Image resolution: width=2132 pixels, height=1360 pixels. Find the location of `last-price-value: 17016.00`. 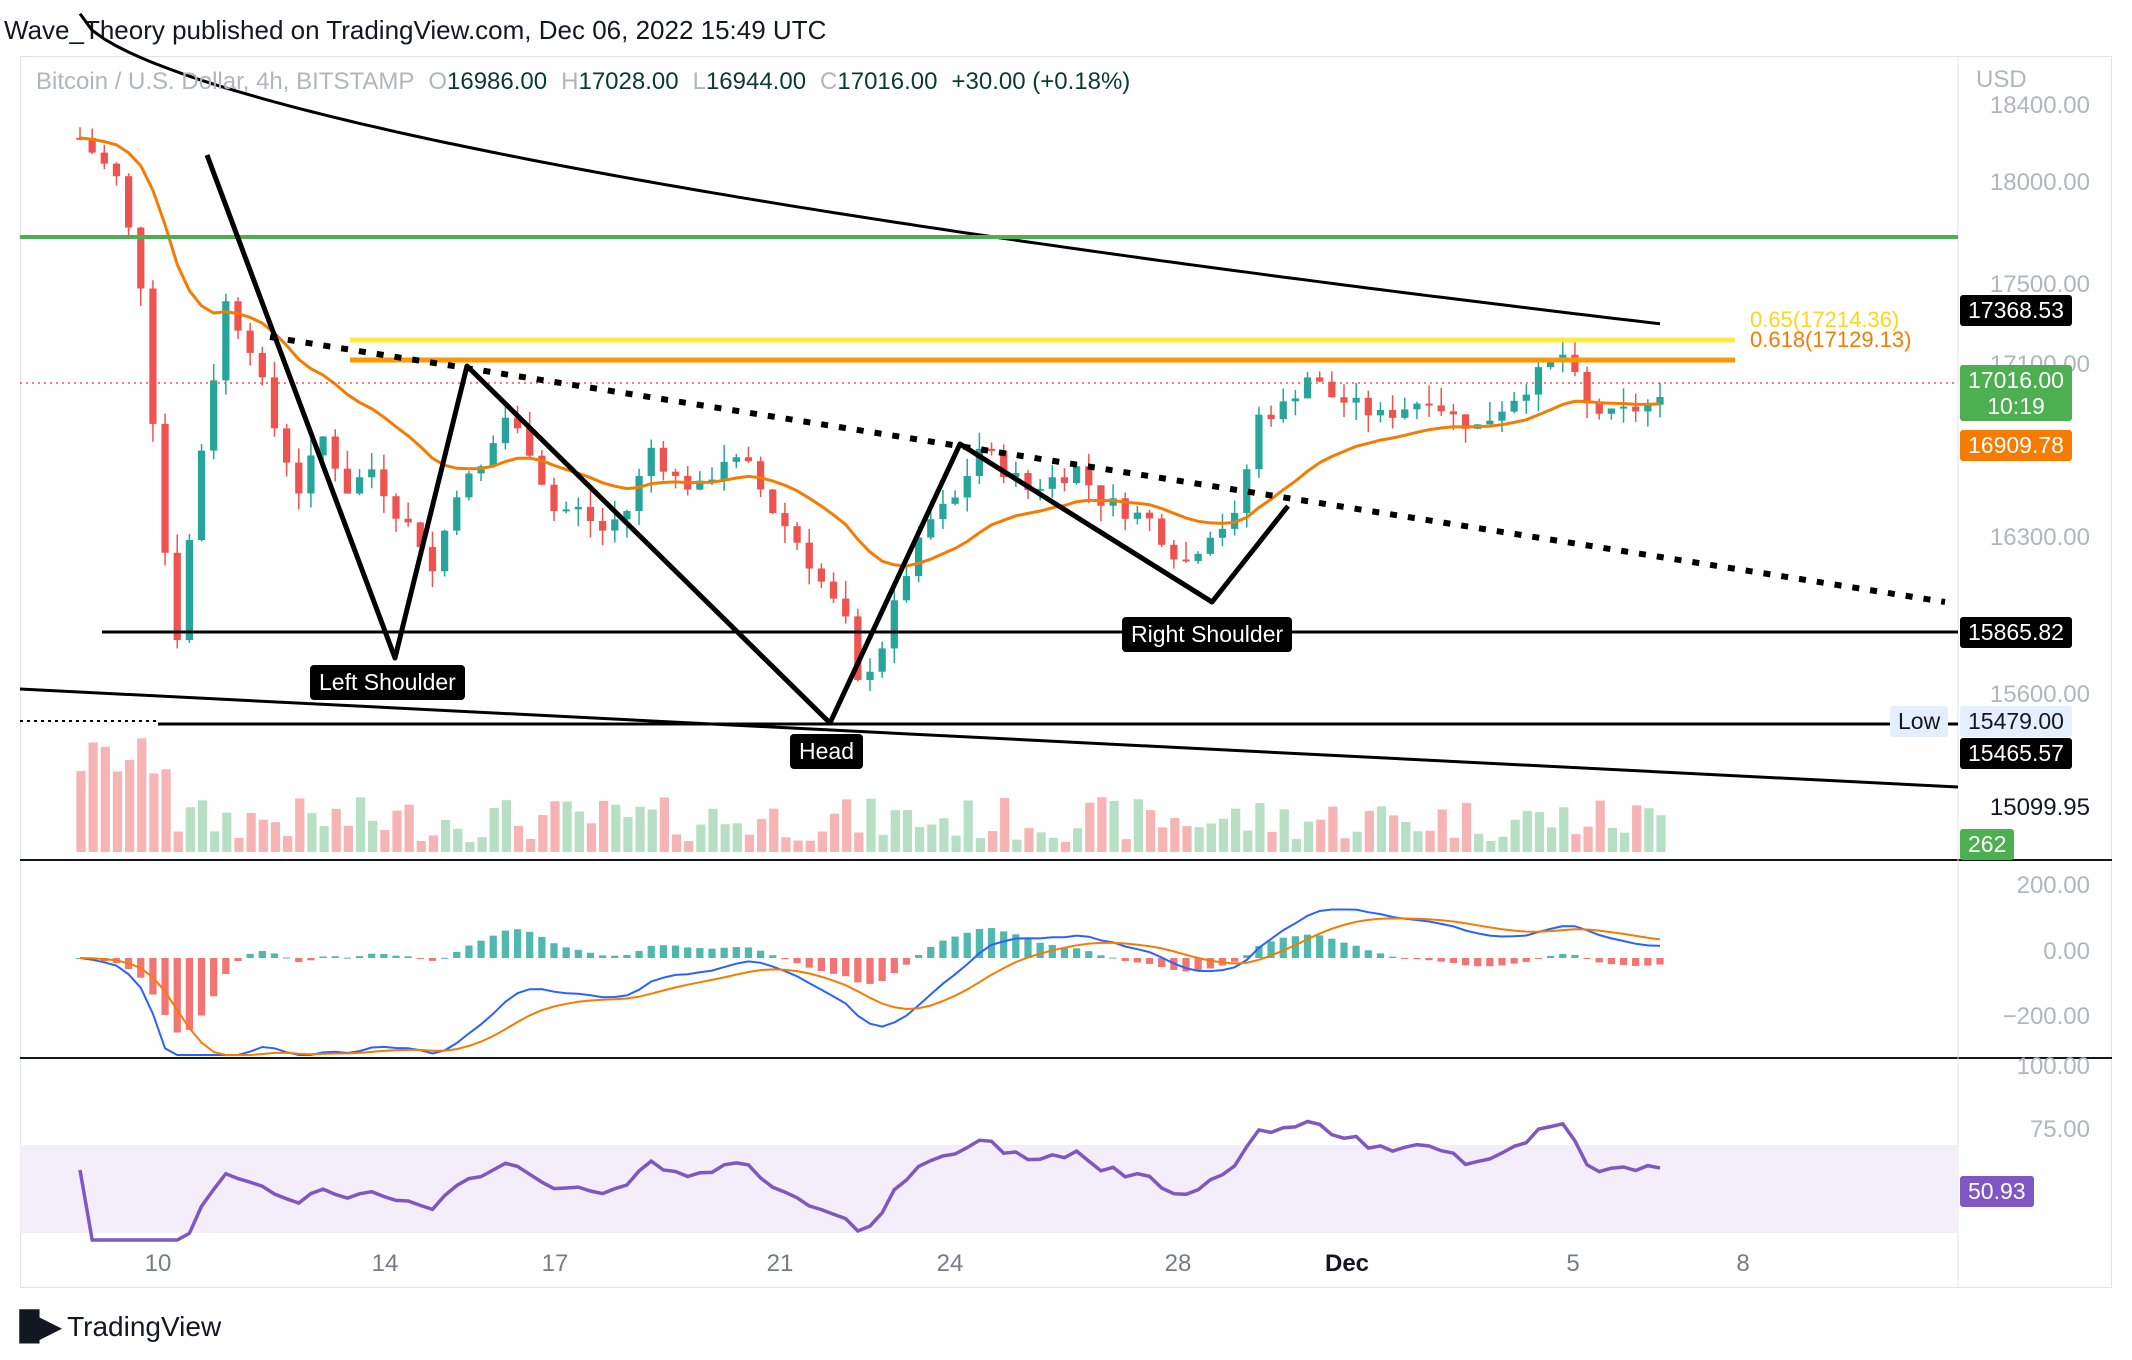

last-price-value: 17016.00 is located at coordinates (2016, 380).